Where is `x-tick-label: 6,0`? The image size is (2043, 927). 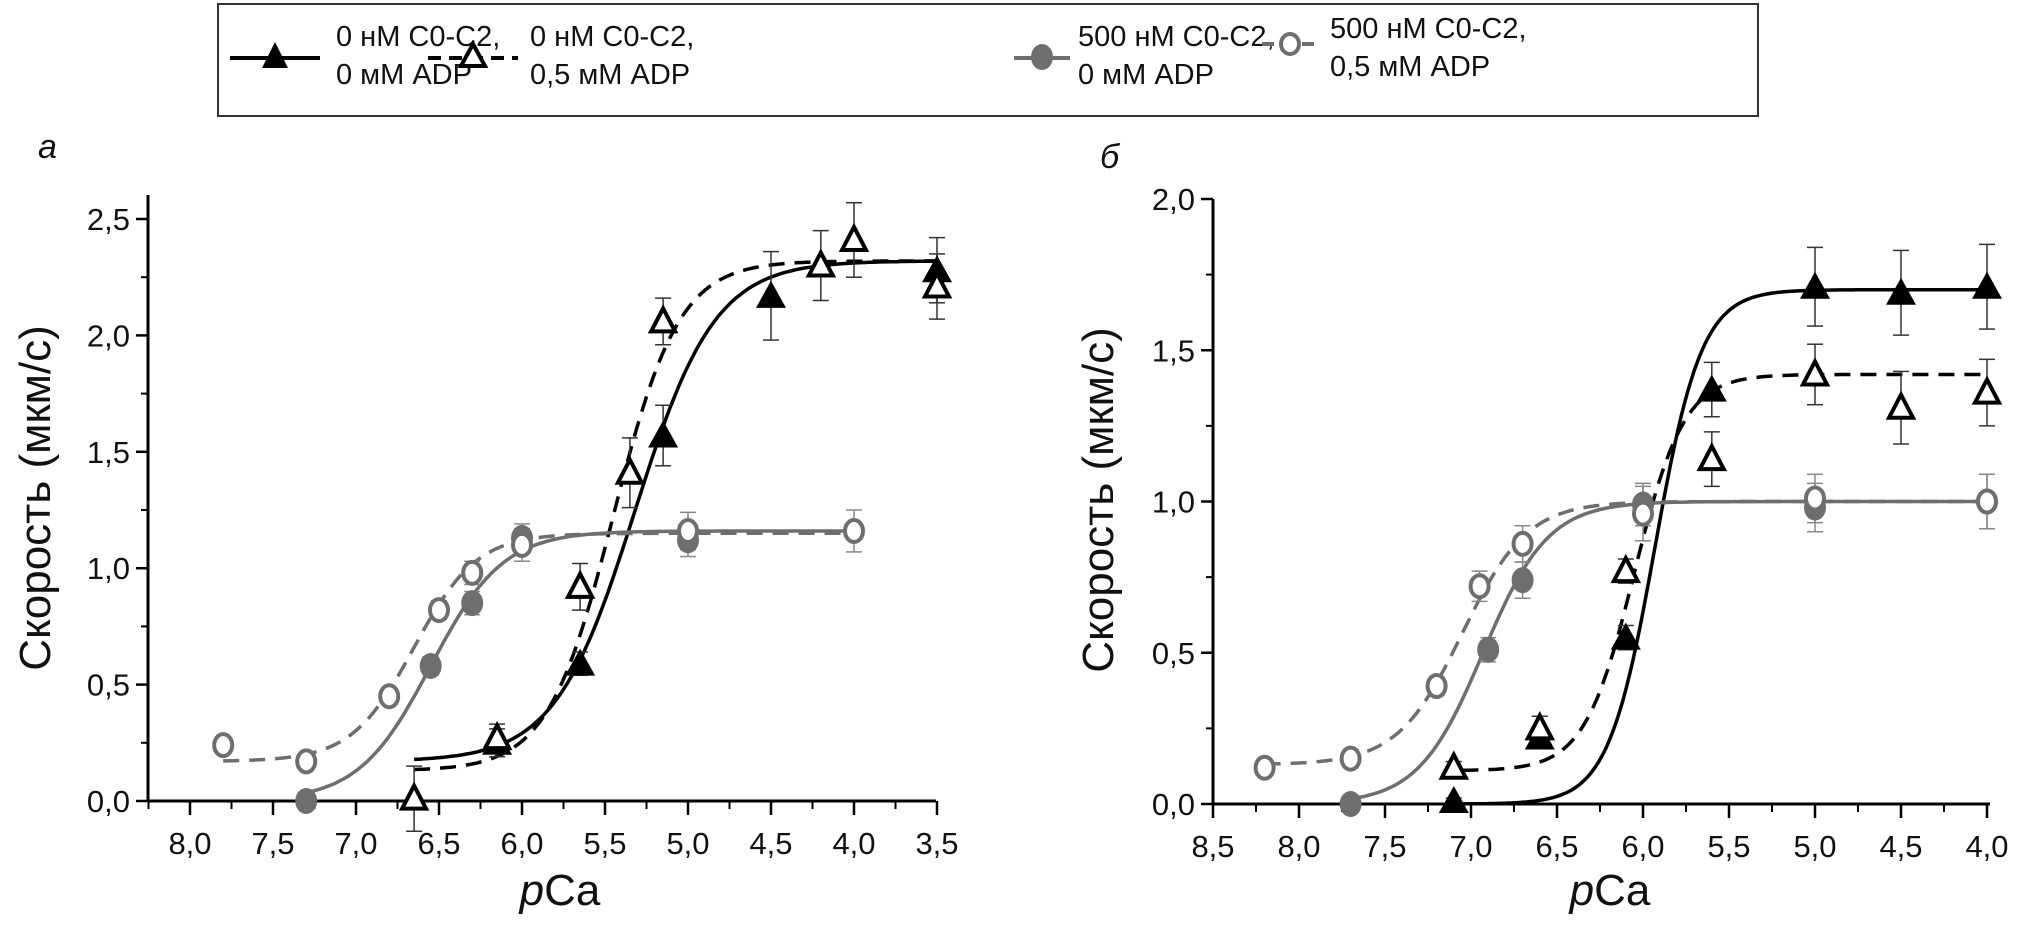 x-tick-label: 6,0 is located at coordinates (1642, 846).